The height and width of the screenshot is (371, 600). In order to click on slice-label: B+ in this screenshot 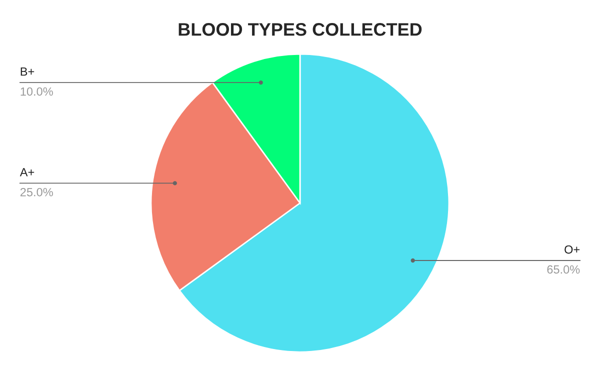, I will do `click(27, 72)`.